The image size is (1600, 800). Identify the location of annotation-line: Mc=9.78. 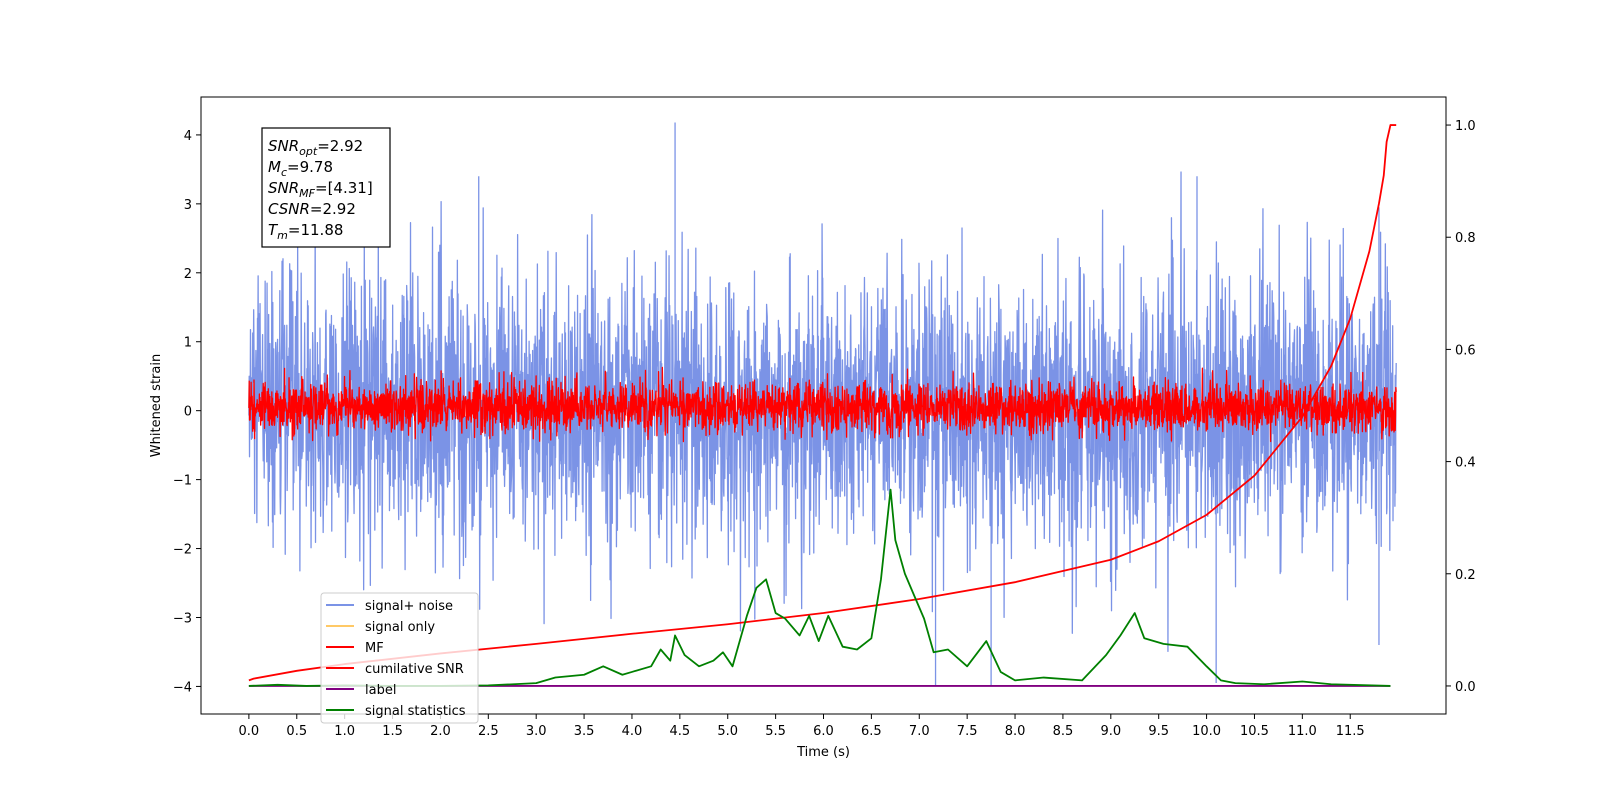
(300, 168).